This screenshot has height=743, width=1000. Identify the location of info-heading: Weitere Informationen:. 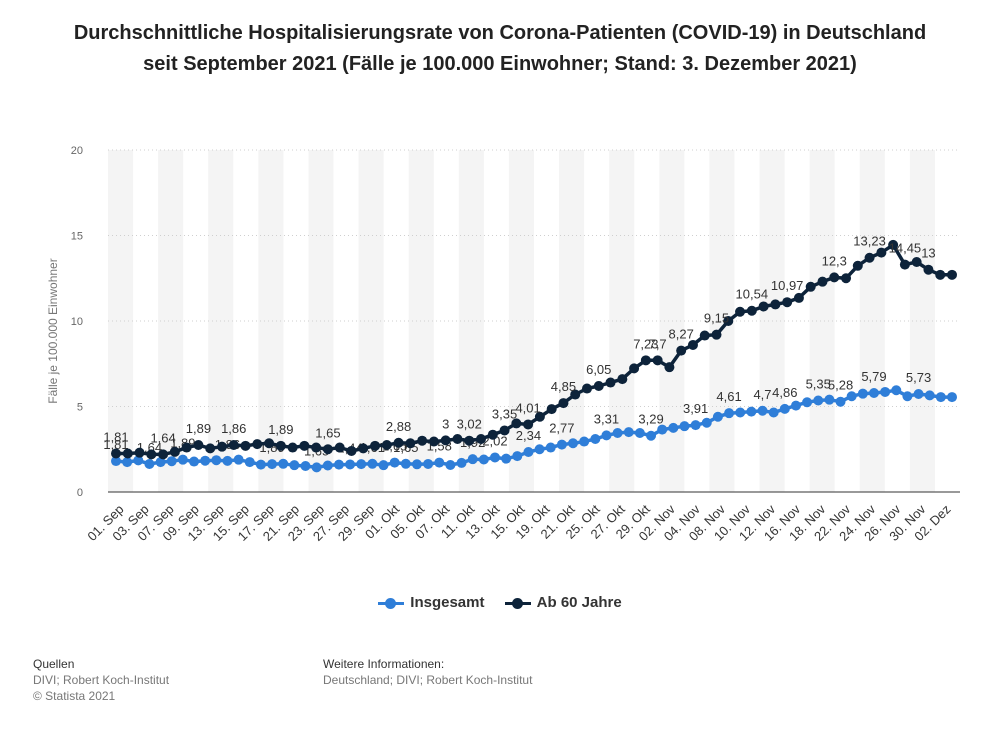
(384, 664).